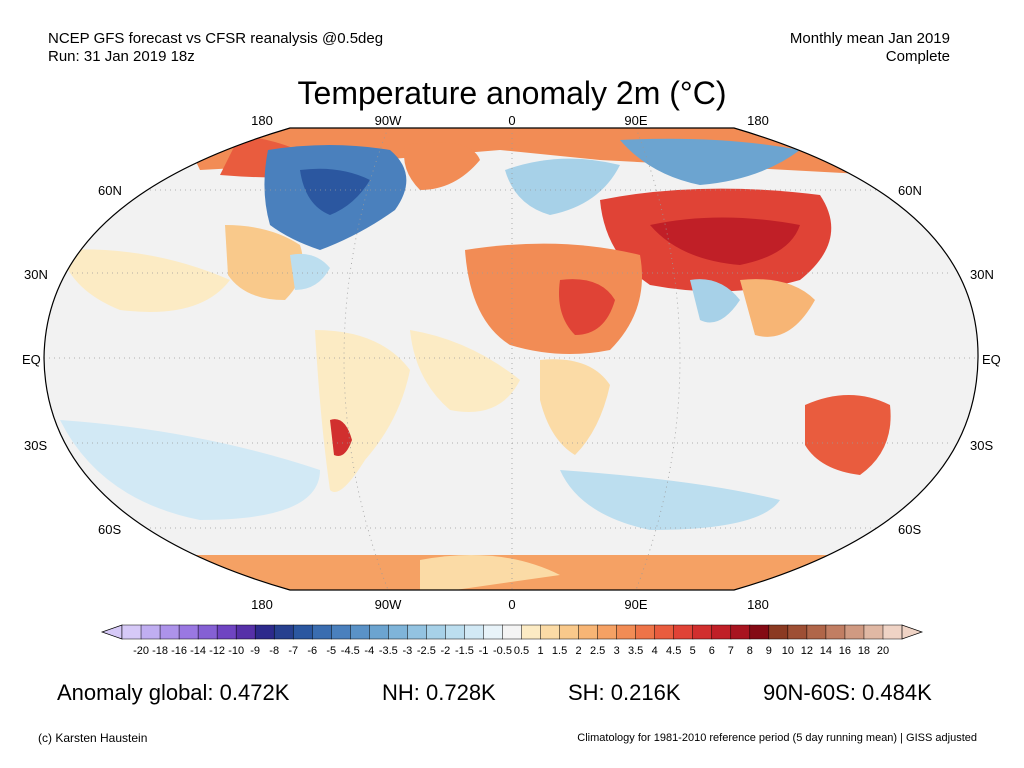 This screenshot has height=768, width=1024. I want to click on footer-credit: (c) Karsten Haustein, so click(93, 738).